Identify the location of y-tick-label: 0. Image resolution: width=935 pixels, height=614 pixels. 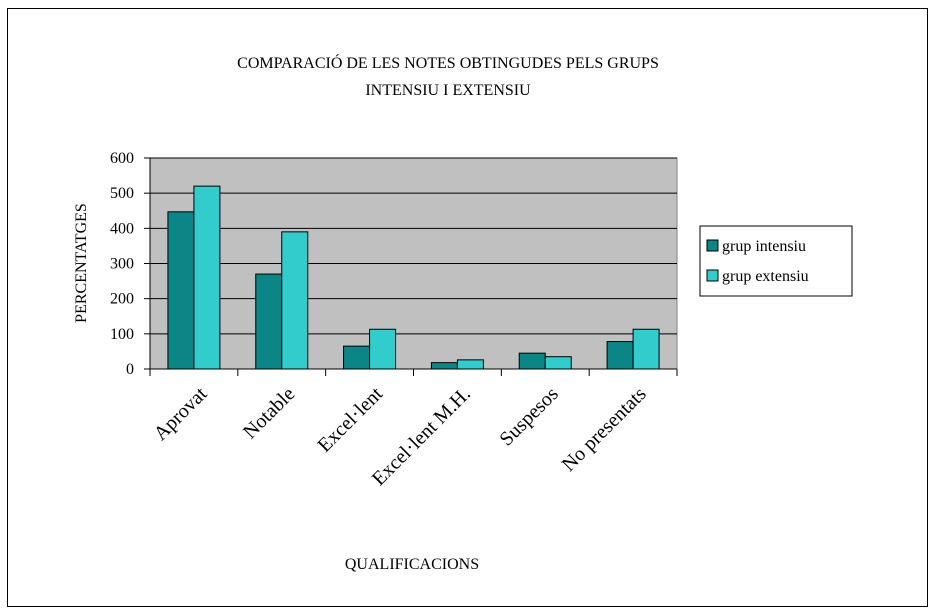
(130, 369).